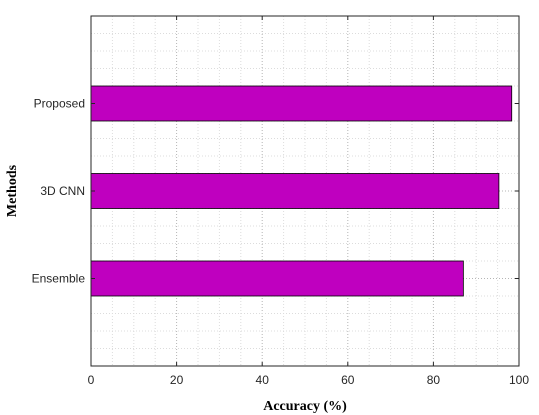 The width and height of the screenshot is (539, 415). I want to click on y-tick-label: 3D CNN, so click(62, 191).